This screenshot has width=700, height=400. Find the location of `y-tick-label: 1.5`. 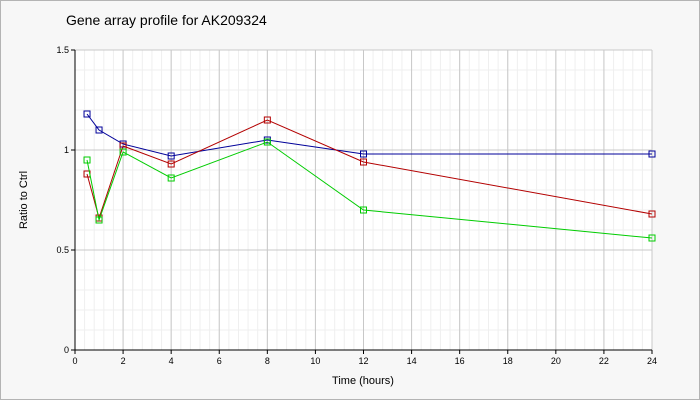

y-tick-label: 1.5 is located at coordinates (62, 50).